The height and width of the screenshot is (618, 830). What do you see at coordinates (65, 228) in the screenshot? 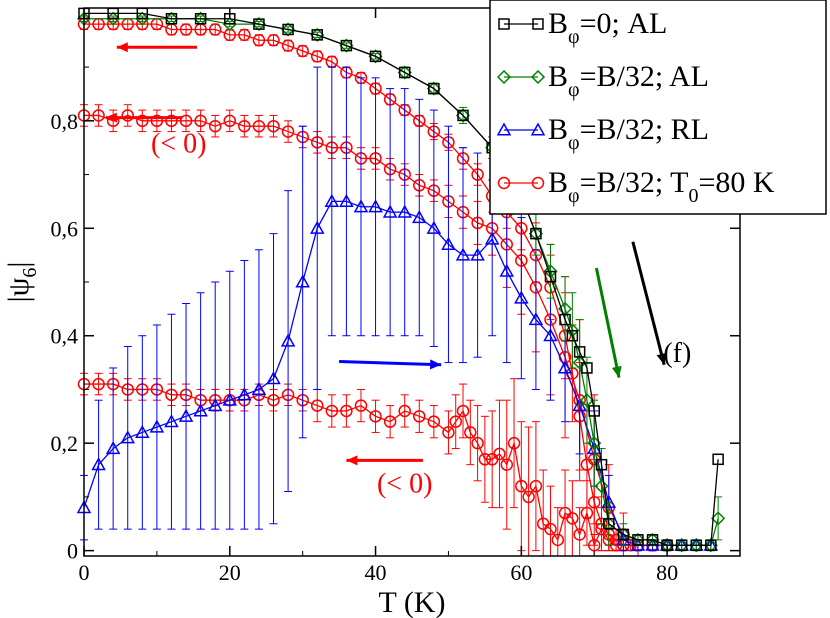
I see `y-tick-label: 0,6` at bounding box center [65, 228].